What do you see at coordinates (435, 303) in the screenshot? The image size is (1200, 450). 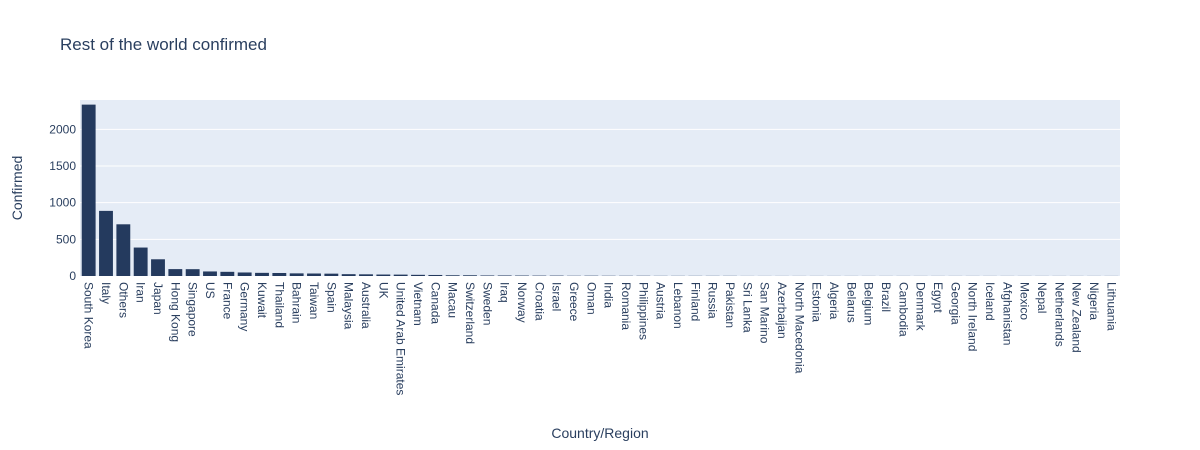 I see `x-tick-label: Canada` at bounding box center [435, 303].